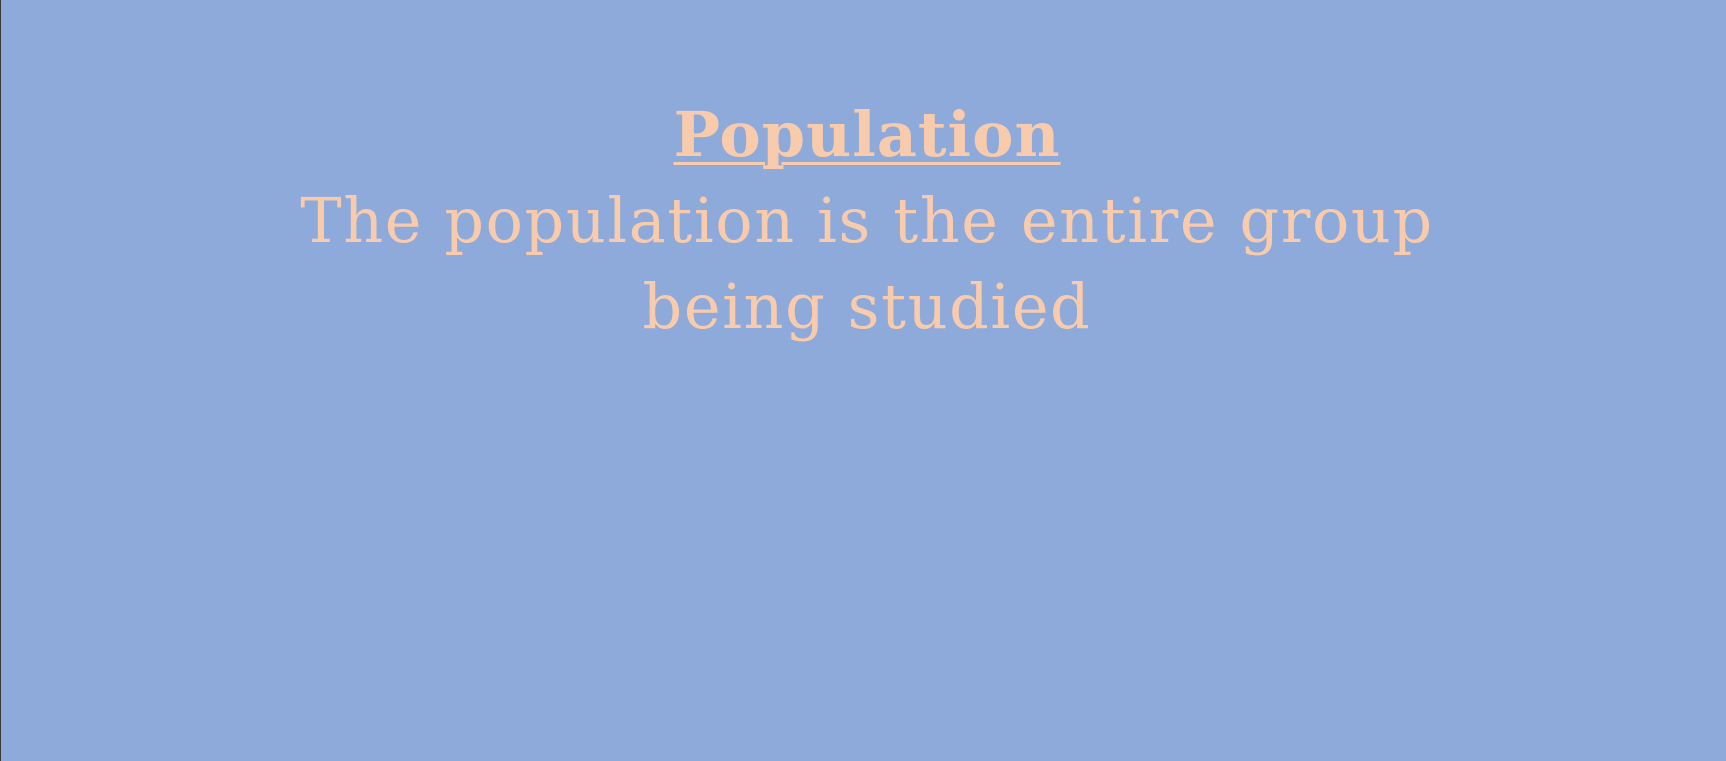 This screenshot has width=1726, height=761. What do you see at coordinates (867, 220) in the screenshot?
I see `slide-body-line-1: The population is the entire group` at bounding box center [867, 220].